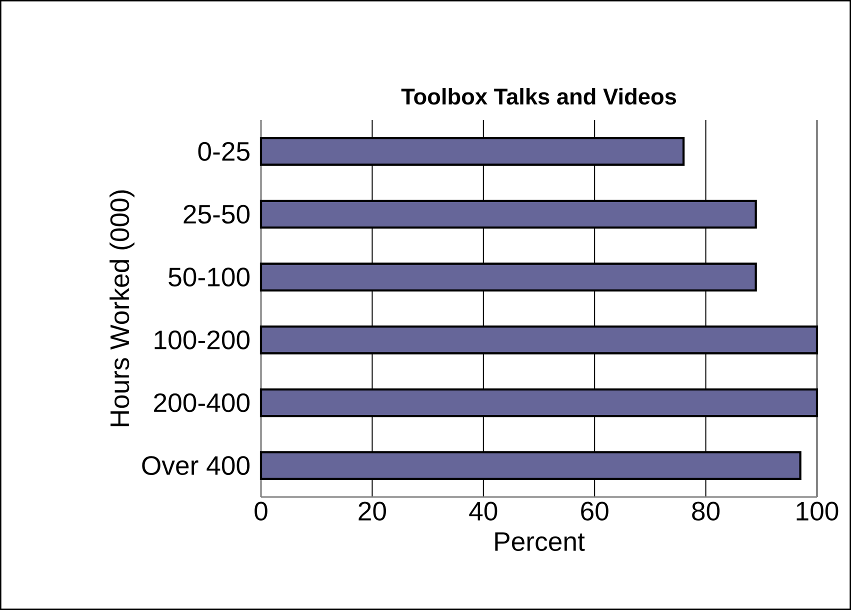 This screenshot has width=851, height=610. Describe the element at coordinates (538, 96) in the screenshot. I see `chart-title: Toolbox Talks and Videos` at that location.